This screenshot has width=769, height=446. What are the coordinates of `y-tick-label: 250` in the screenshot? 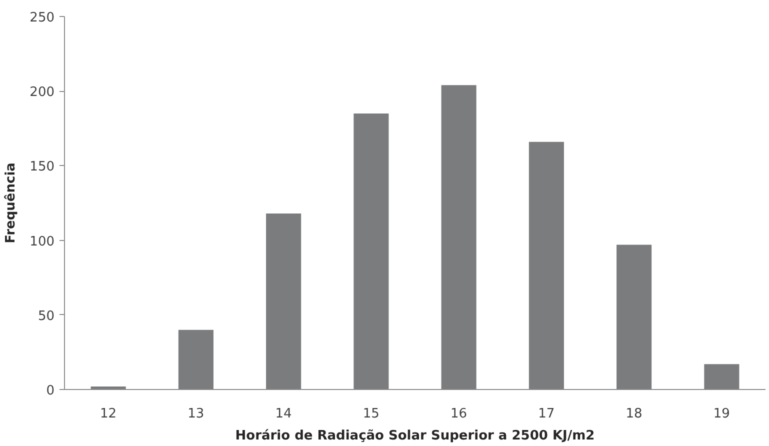 It's located at (42, 18).